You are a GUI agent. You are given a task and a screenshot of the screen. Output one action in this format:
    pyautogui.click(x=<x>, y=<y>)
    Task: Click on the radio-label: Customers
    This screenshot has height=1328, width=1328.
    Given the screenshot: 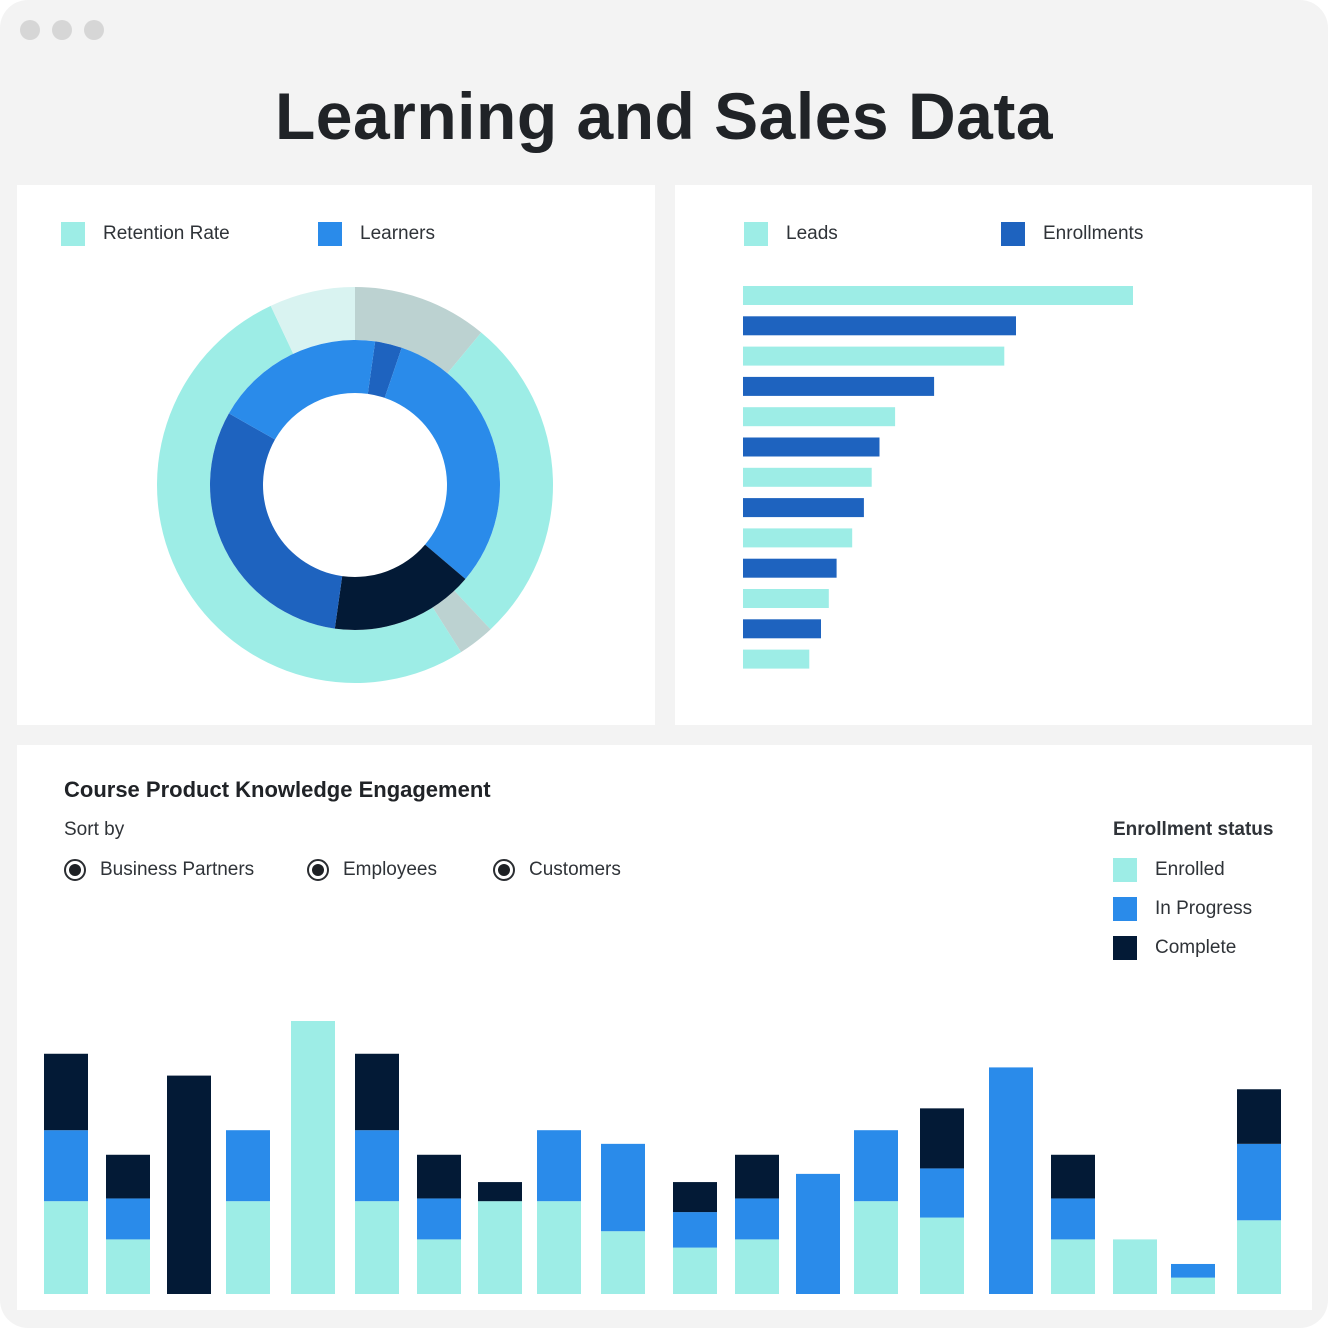 What is the action you would take?
    pyautogui.click(x=575, y=869)
    